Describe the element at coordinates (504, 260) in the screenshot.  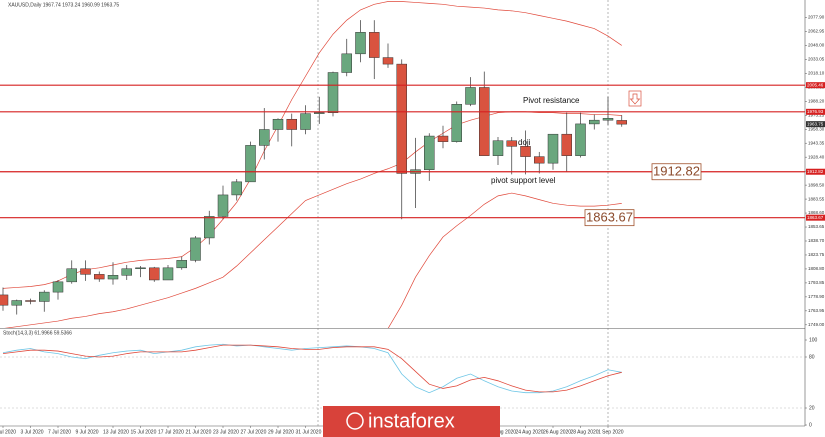
I see `bollinger-lower` at that location.